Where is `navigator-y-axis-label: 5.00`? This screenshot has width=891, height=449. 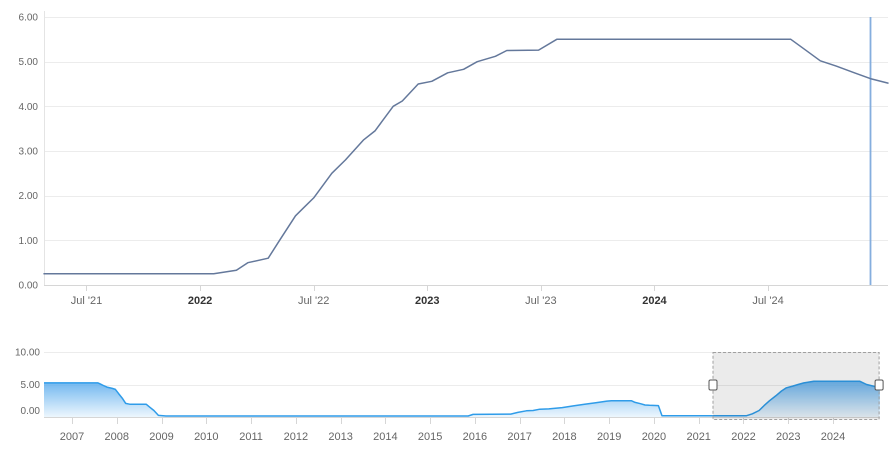 navigator-y-axis-label: 5.00 is located at coordinates (31, 385).